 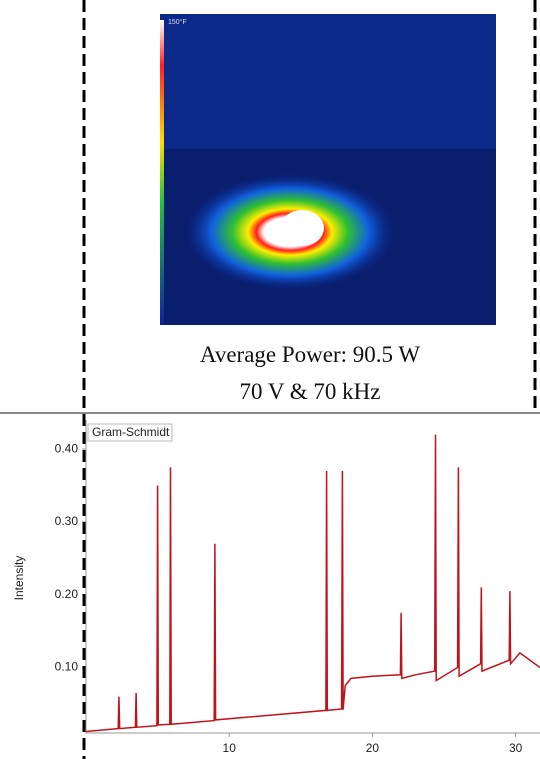 What do you see at coordinates (516, 748) in the screenshot?
I see `x-tick-label: 30` at bounding box center [516, 748].